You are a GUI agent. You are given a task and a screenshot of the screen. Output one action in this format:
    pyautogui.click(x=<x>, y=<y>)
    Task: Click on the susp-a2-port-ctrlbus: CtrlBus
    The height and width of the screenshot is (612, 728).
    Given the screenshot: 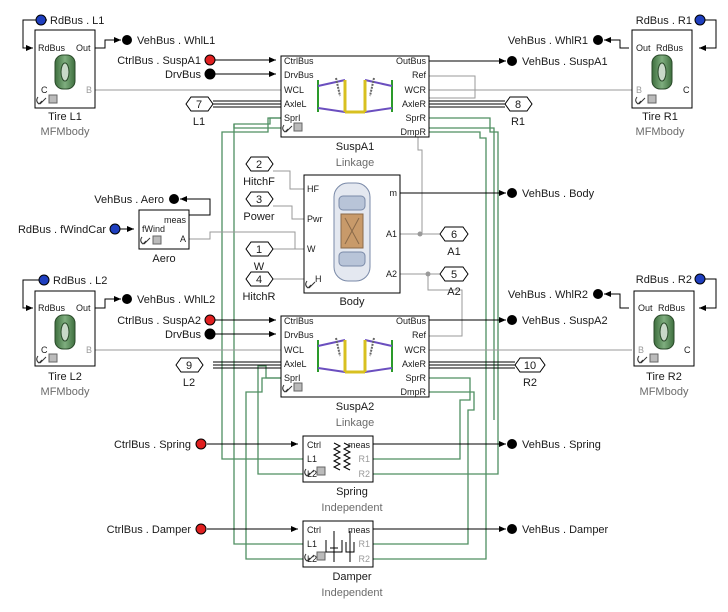 What is the action you would take?
    pyautogui.click(x=299, y=321)
    